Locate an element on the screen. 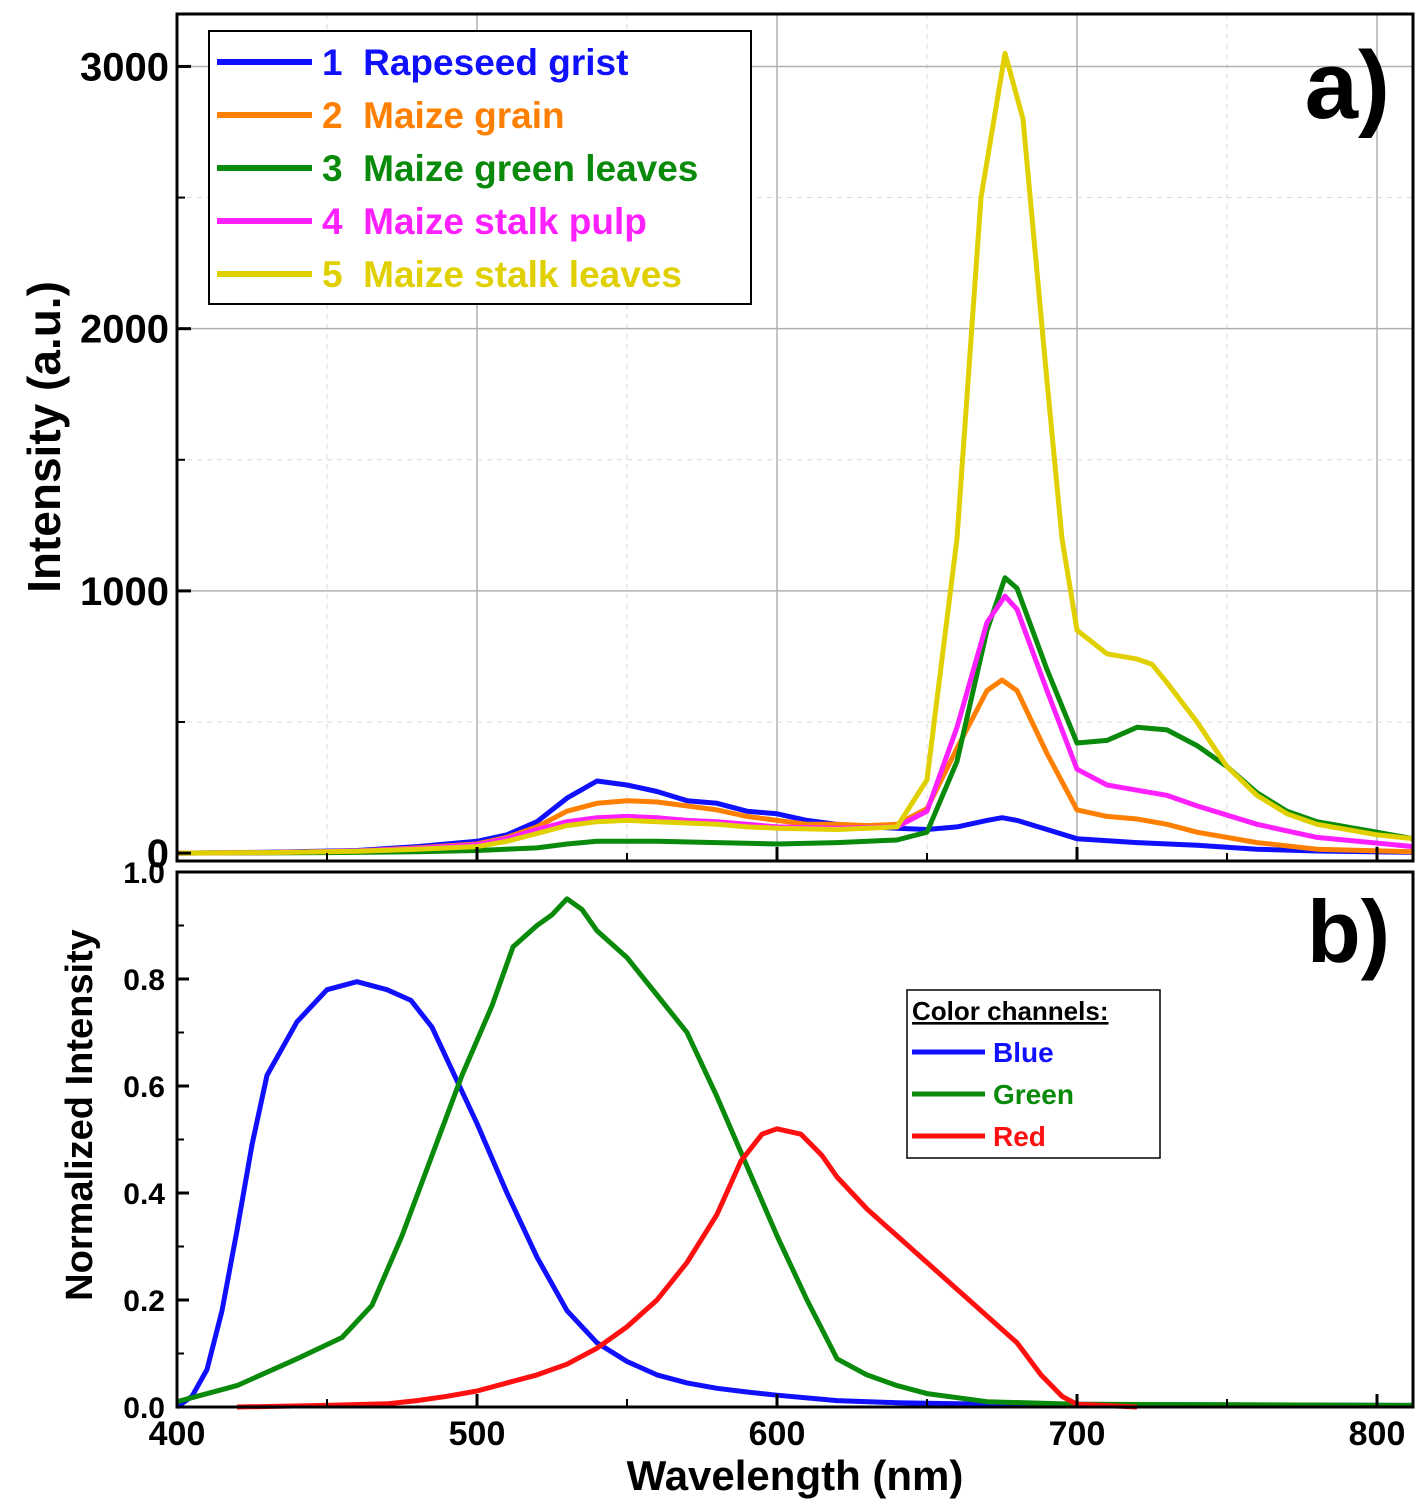 Image resolution: width=1426 pixels, height=1510 pixels. panel-b-x-axis-label: Wavelength (nm) is located at coordinates (795, 1475).